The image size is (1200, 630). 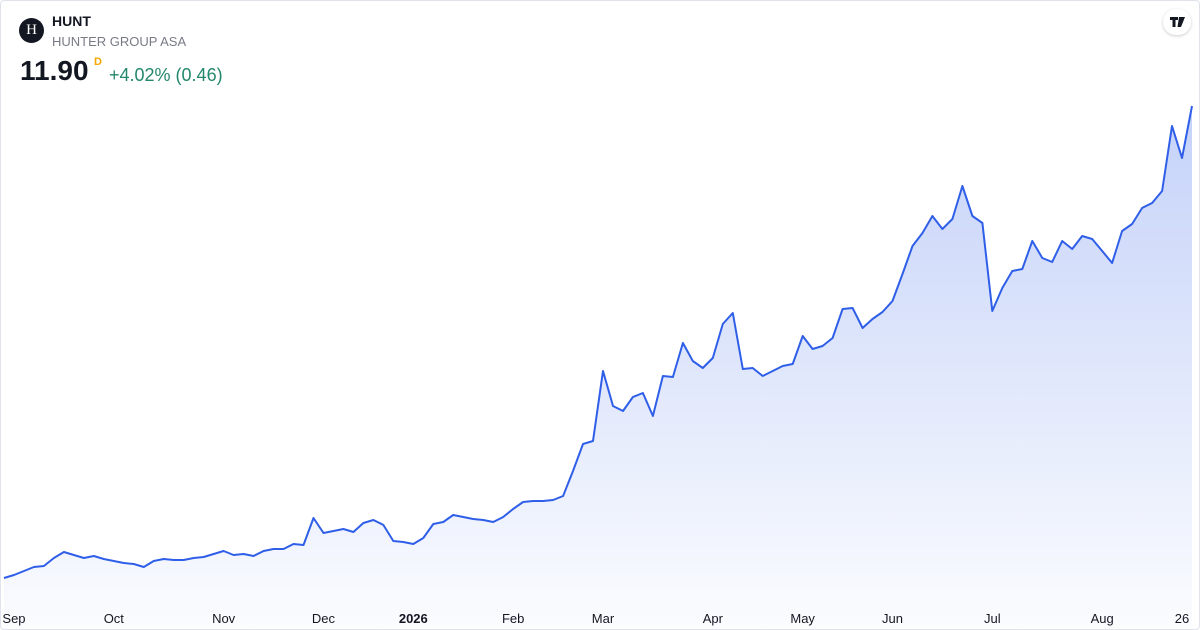 What do you see at coordinates (224, 618) in the screenshot?
I see `x-tick-label: Nov` at bounding box center [224, 618].